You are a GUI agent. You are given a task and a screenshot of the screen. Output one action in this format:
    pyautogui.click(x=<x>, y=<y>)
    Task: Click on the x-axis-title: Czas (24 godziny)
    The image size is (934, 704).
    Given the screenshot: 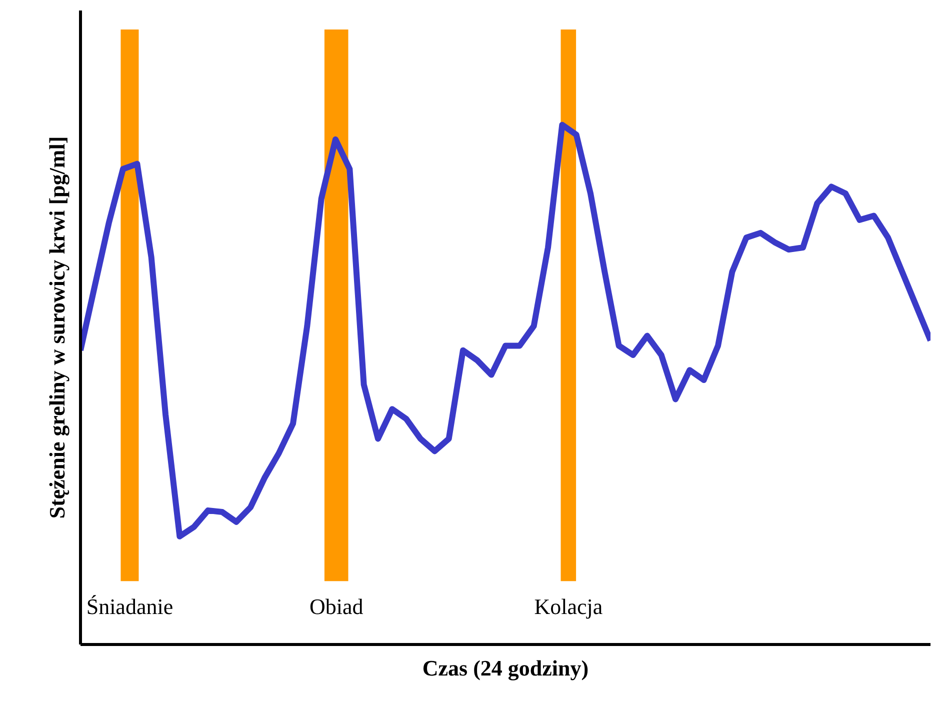 What is the action you would take?
    pyautogui.click(x=505, y=668)
    